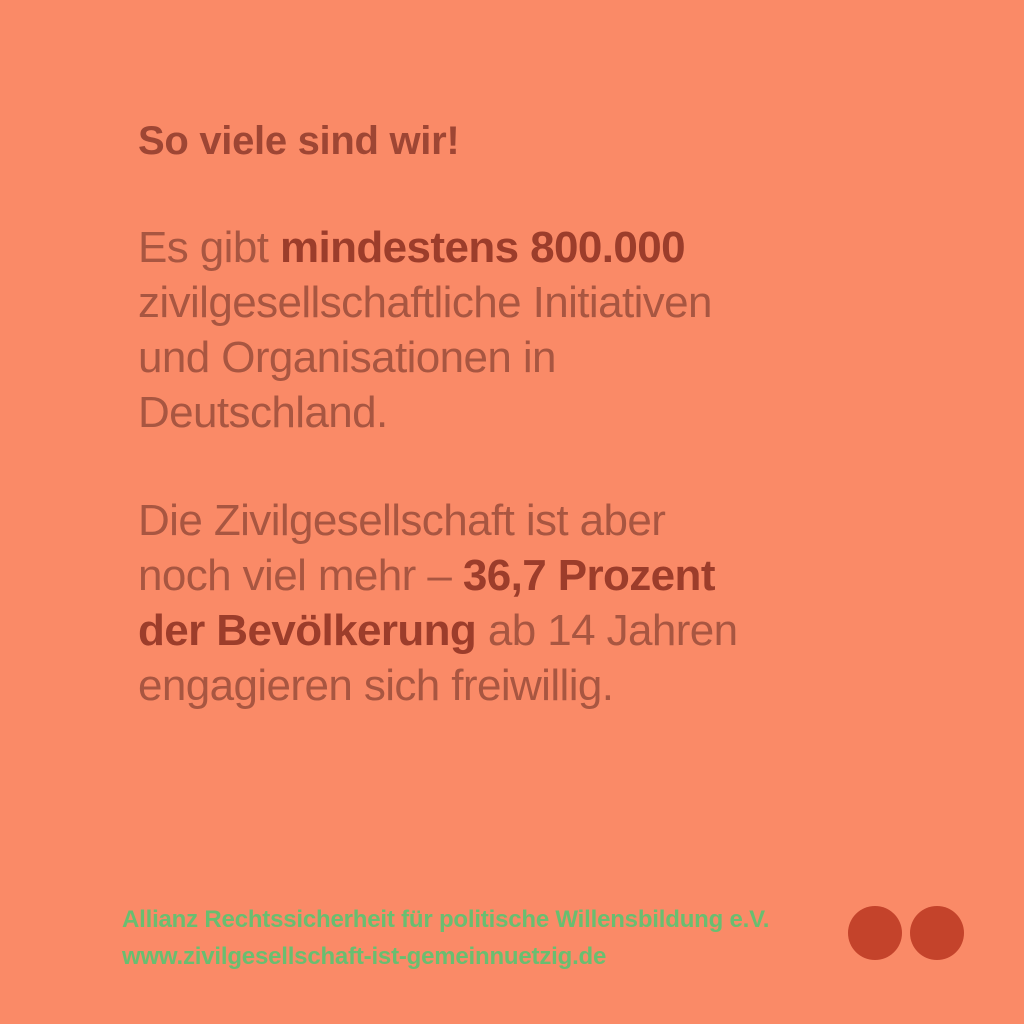 The image size is (1024, 1024). What do you see at coordinates (937, 933) in the screenshot?
I see `logo-dot-right` at bounding box center [937, 933].